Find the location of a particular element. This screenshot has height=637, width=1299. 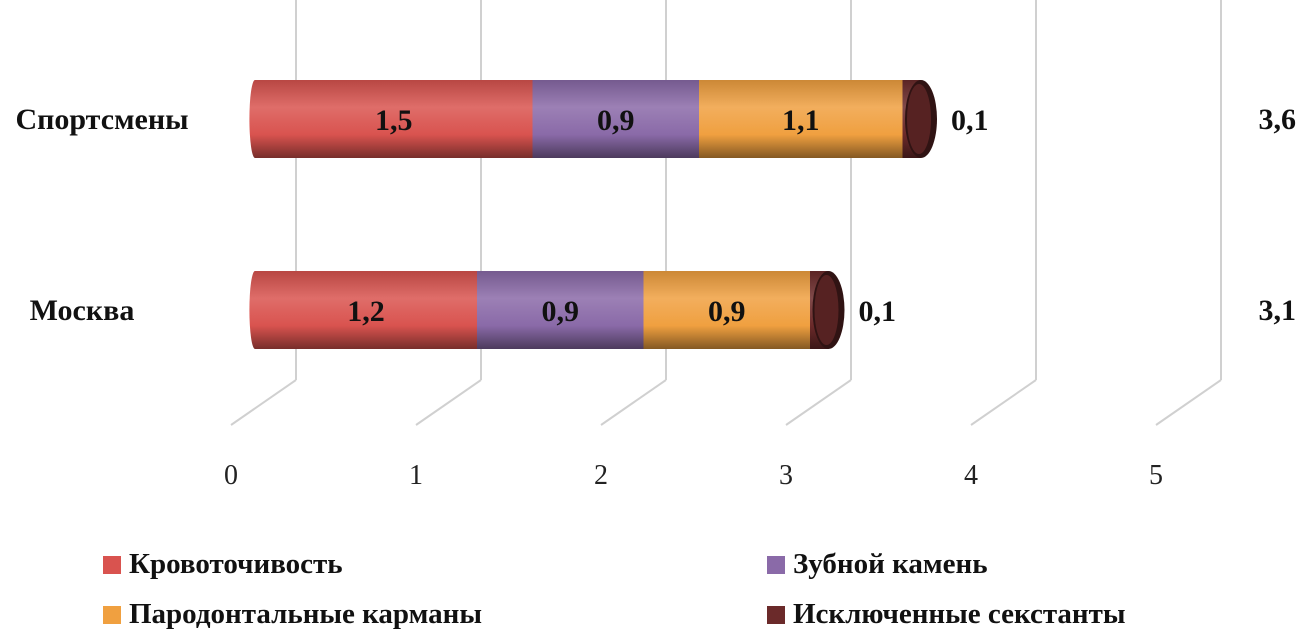

x-tick-label: 4 is located at coordinates (971, 475).